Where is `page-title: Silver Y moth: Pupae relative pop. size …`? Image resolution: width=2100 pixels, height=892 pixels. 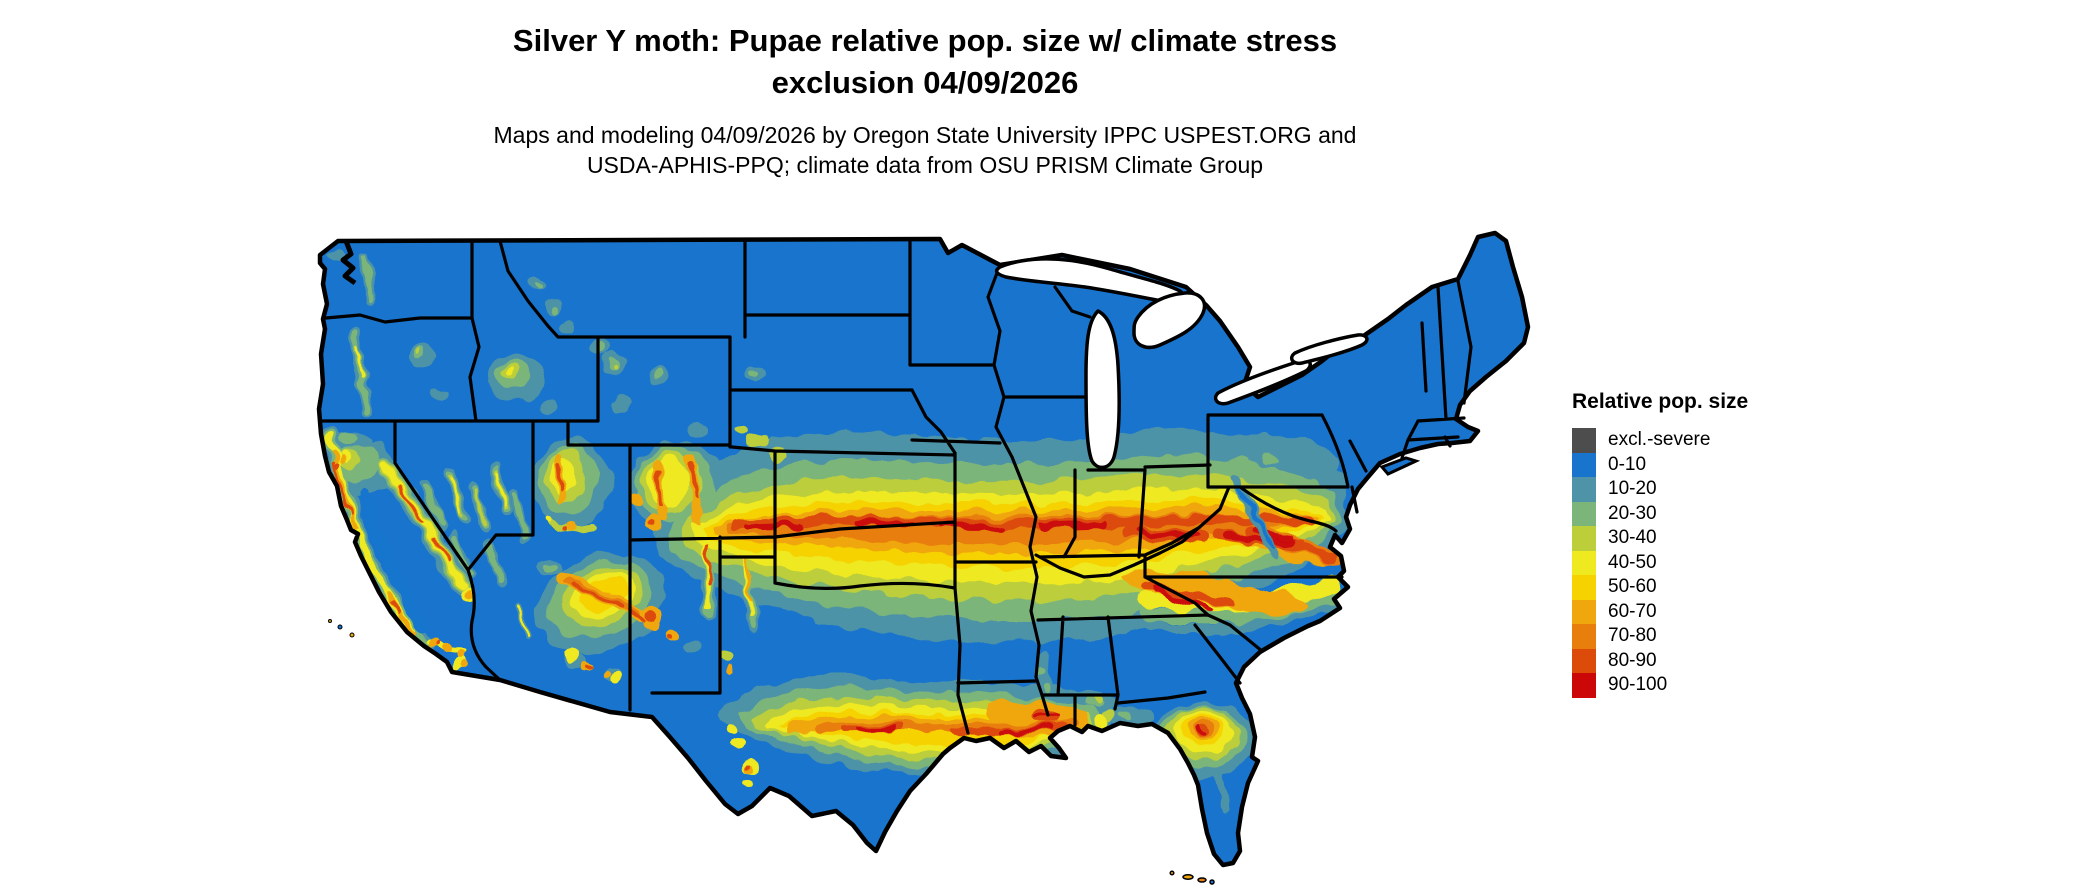
page-title: Silver Y moth: Pupae relative pop. size … is located at coordinates (925, 62).